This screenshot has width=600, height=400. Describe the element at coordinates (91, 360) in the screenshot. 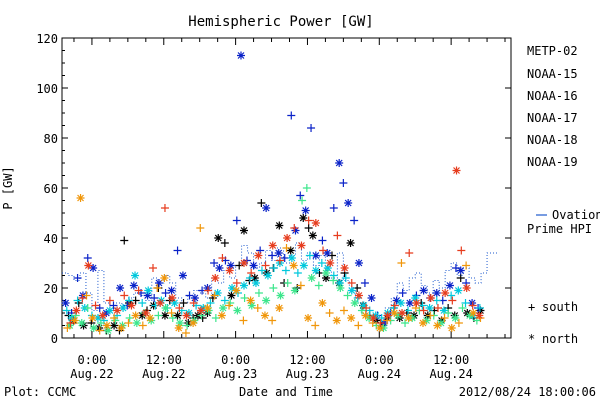

I see `x-tick-time: 0:00` at that location.